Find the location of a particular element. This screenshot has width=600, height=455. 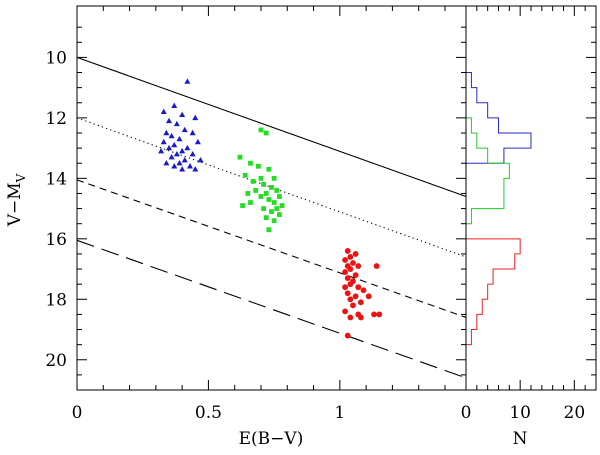

histogram-steps is located at coordinates (498, 216).